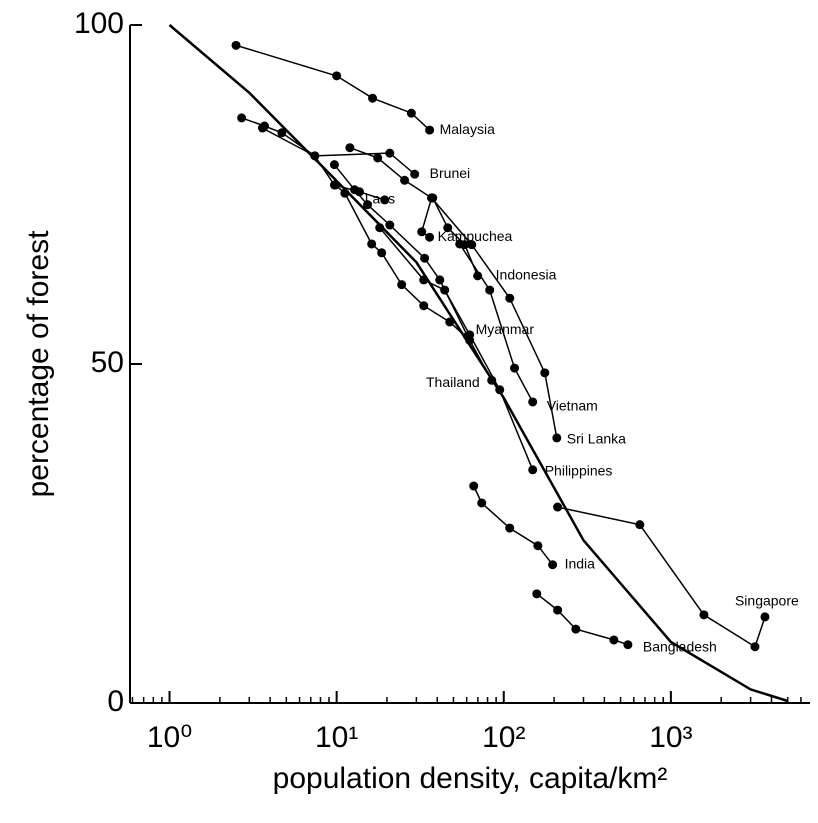  Describe the element at coordinates (115, 701) in the screenshot. I see `y-tick-label: 0` at that location.